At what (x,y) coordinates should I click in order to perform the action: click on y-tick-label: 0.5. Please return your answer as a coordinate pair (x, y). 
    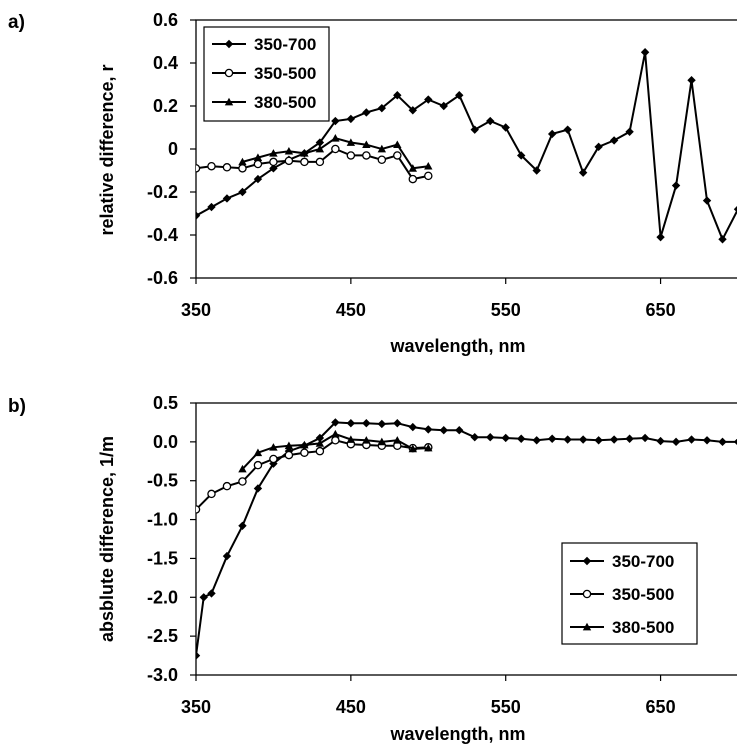
    Looking at the image, I should click on (165, 403).